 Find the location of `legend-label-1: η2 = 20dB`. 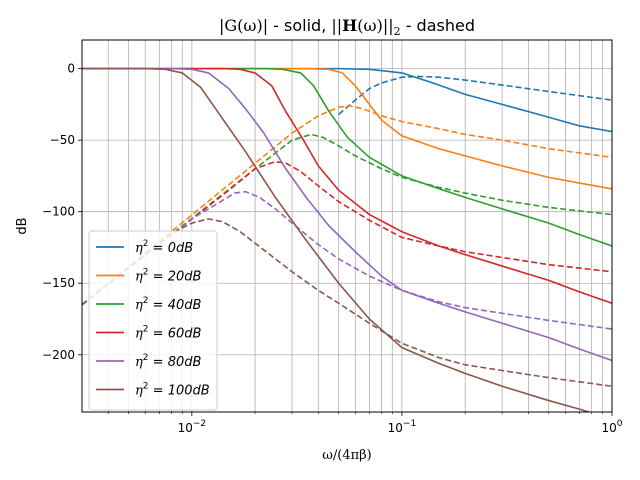

legend-label-1: η2 = 20dB is located at coordinates (168, 276).